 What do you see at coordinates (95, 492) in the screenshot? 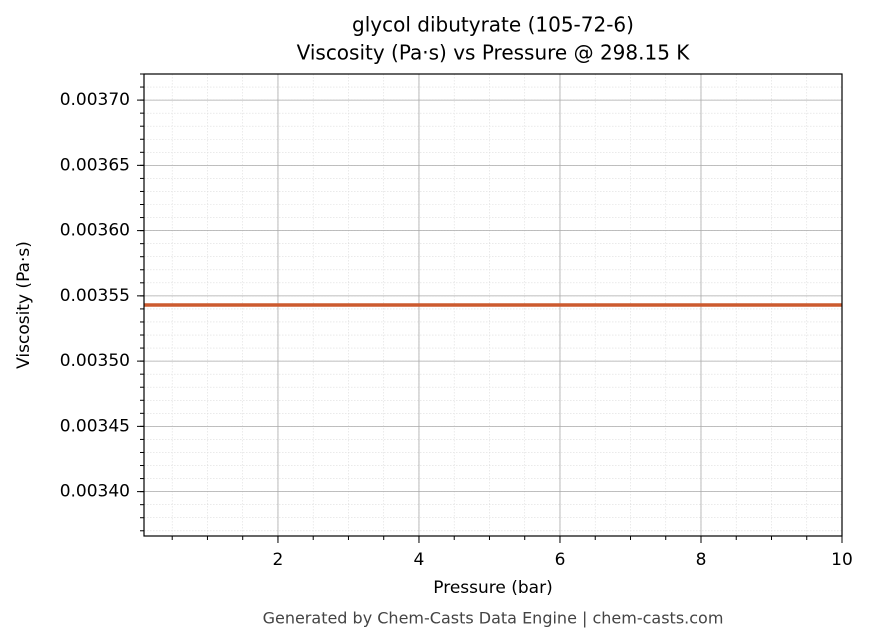
I see `y-tick-label: 0.00340` at bounding box center [95, 492].